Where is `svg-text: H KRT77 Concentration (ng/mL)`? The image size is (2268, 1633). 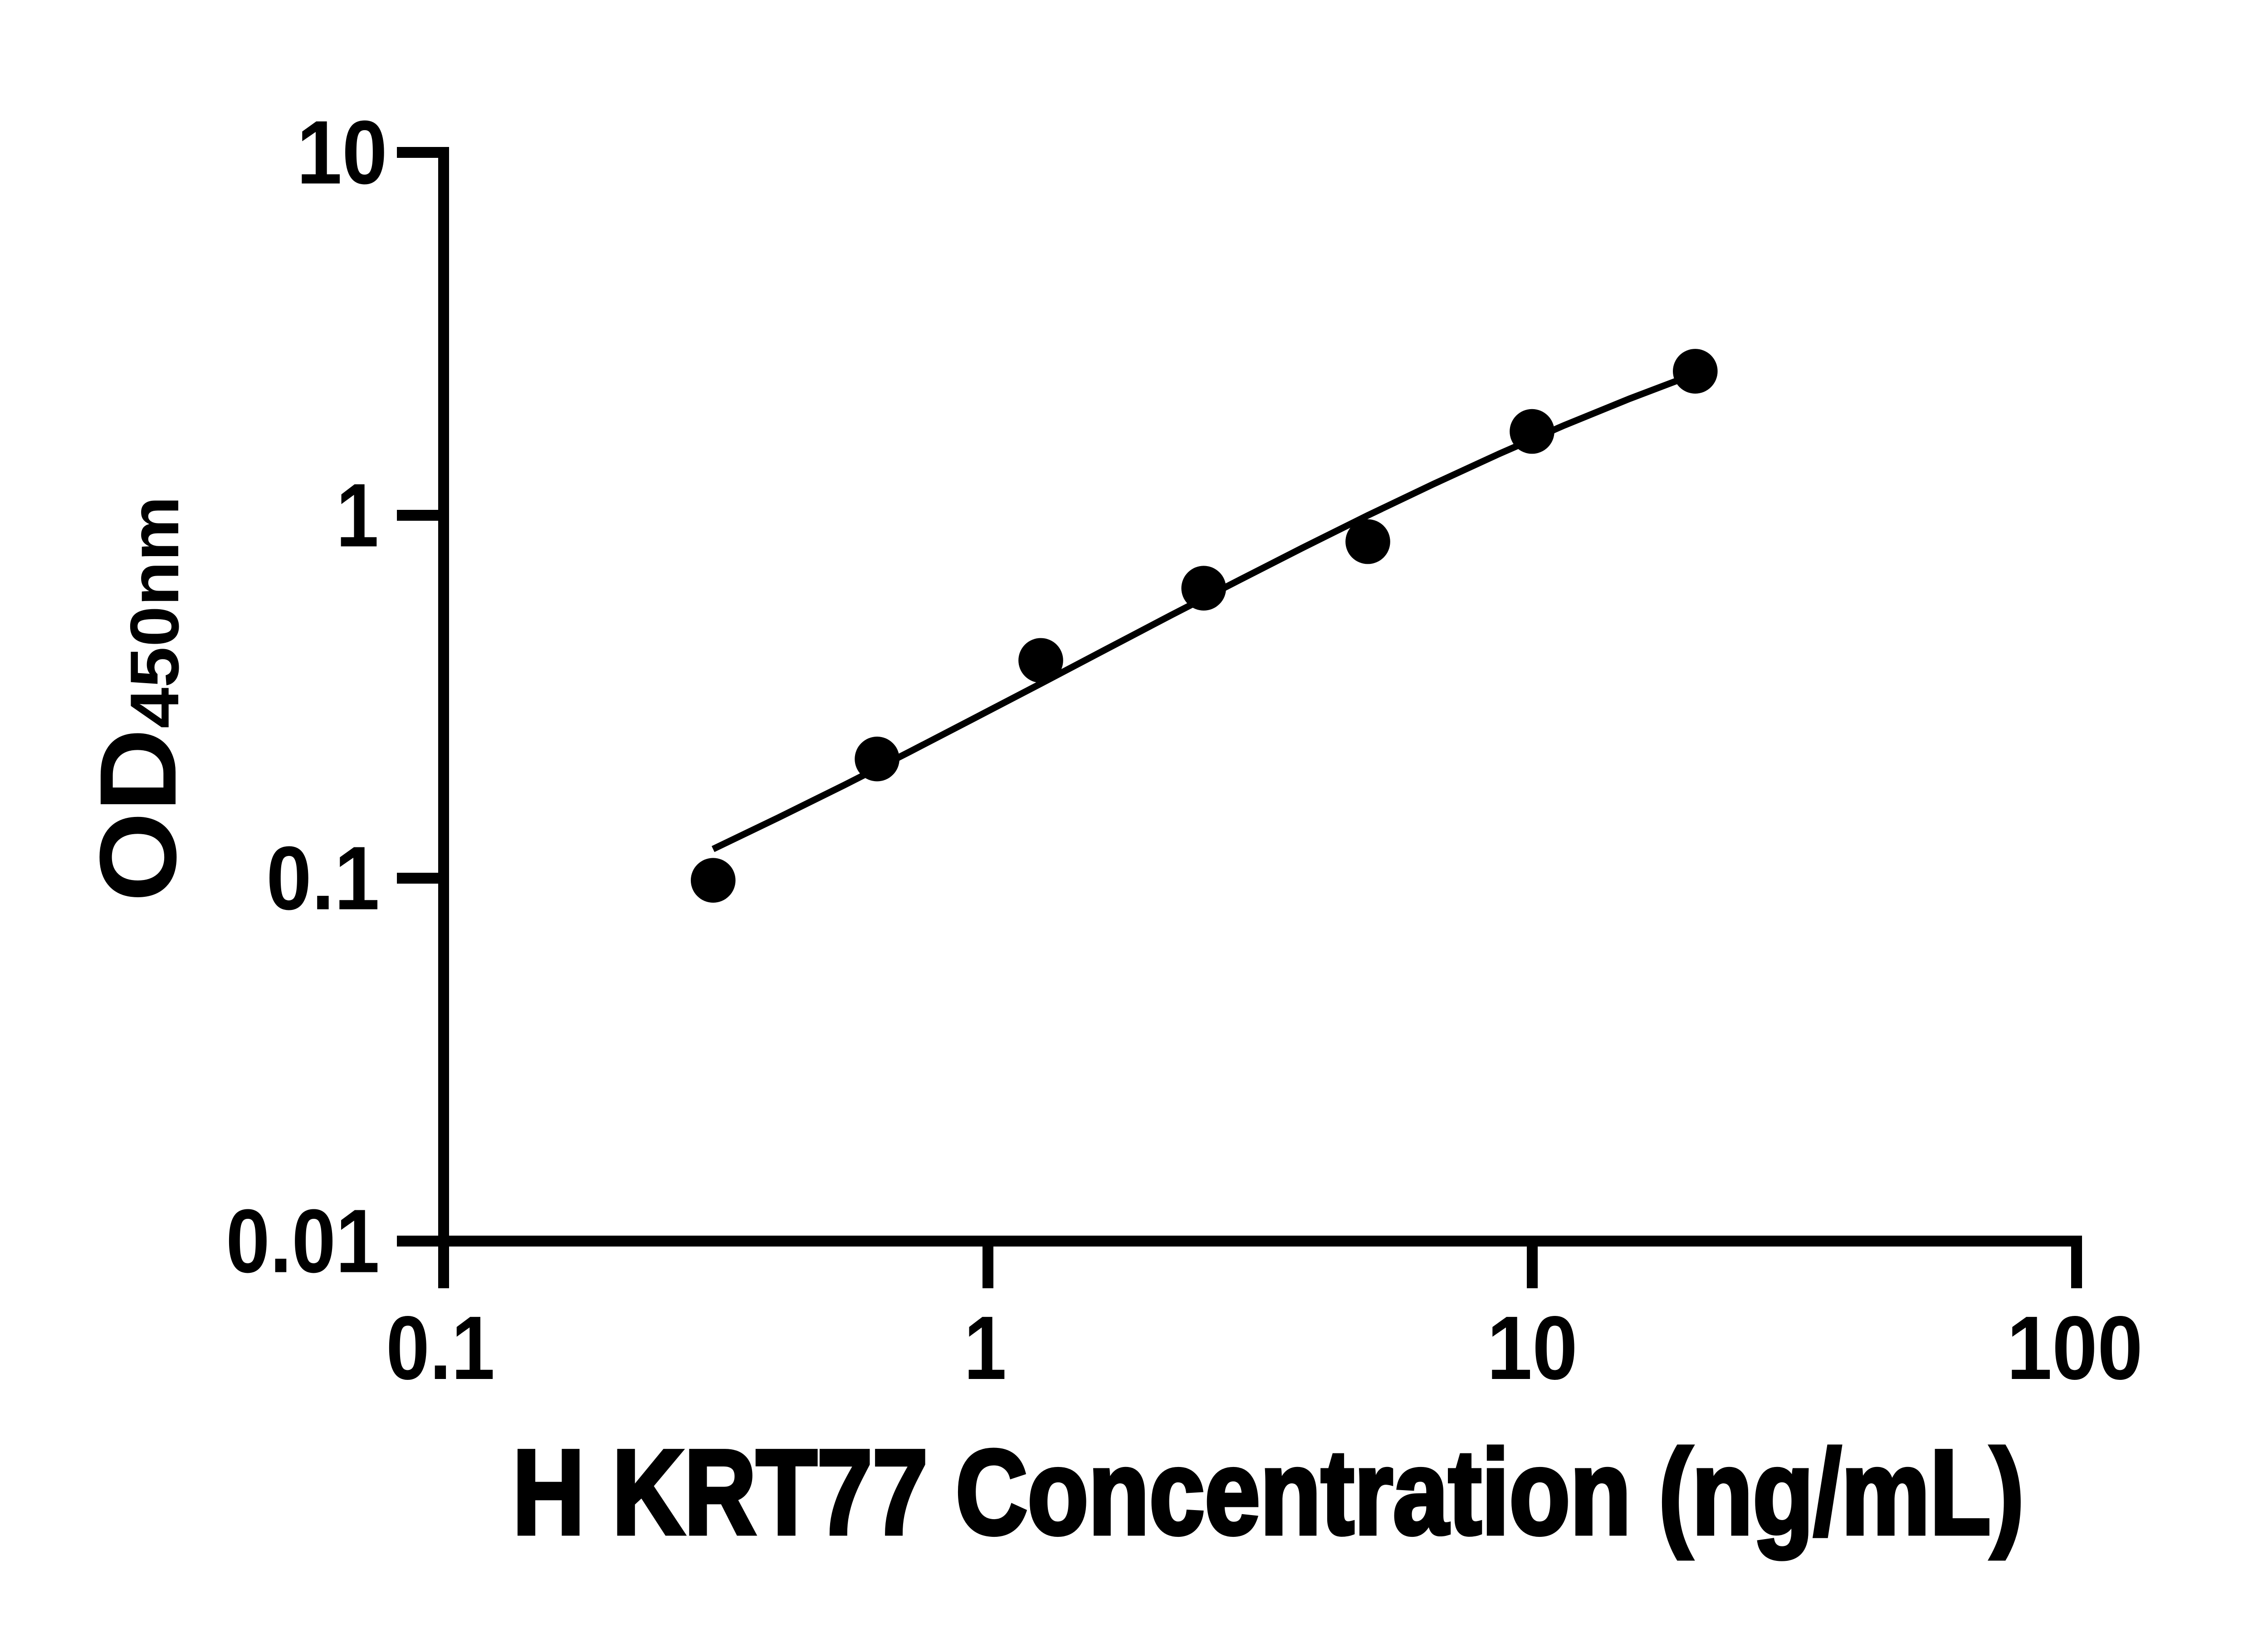 svg-text: H KRT77 Concentration (ng/mL) is located at coordinates (1269, 1492).